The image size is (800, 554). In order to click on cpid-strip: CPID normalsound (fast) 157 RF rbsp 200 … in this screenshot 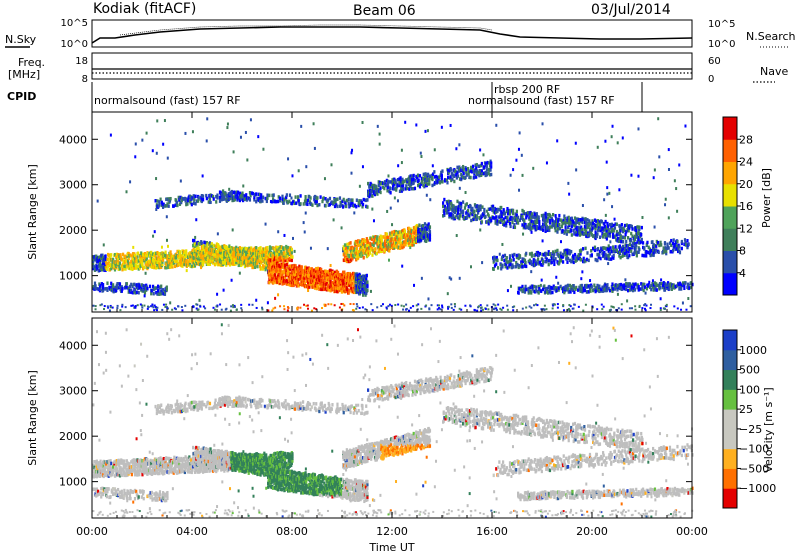, I will do `click(325, 97)`.